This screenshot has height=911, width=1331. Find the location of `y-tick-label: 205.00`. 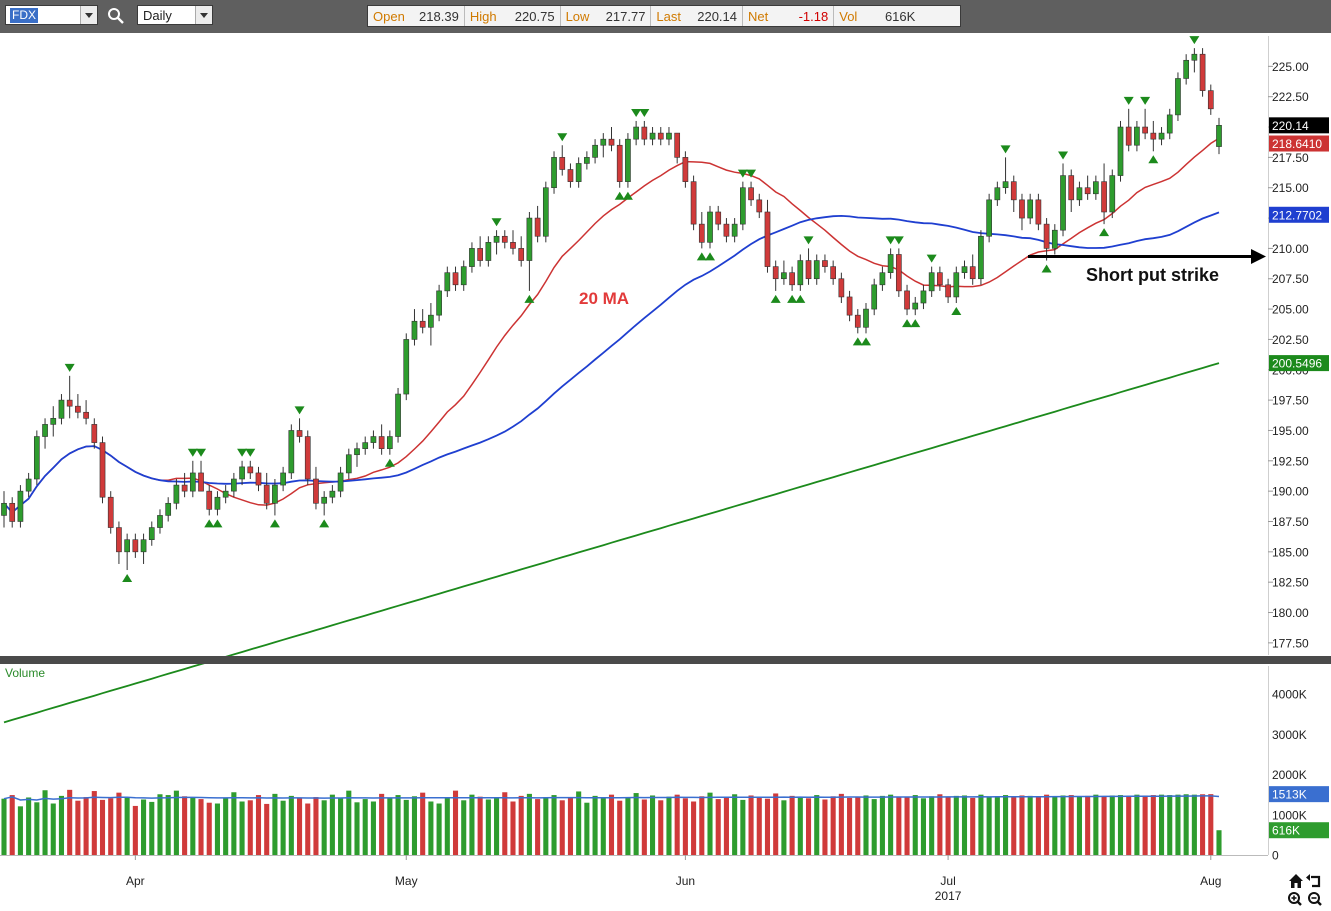

y-tick-label: 205.00 is located at coordinates (1290, 310).